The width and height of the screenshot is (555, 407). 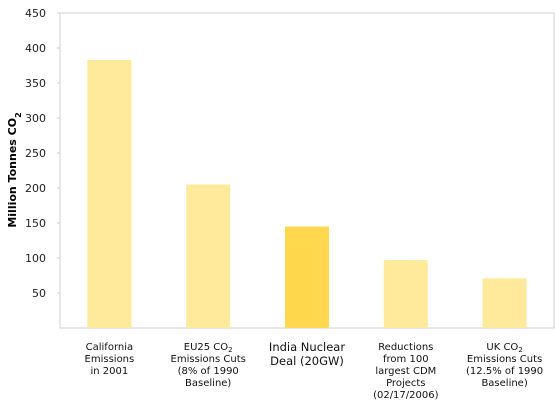 What do you see at coordinates (35, 188) in the screenshot?
I see `y-tick-label: 200` at bounding box center [35, 188].